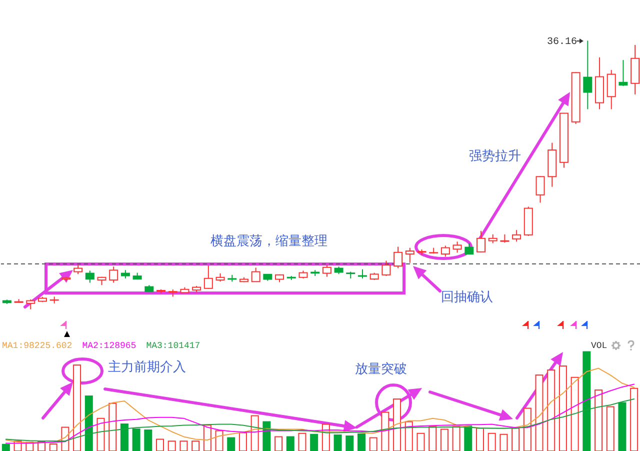 This screenshot has height=451, width=640. Describe the element at coordinates (147, 367) in the screenshot. I see `annotation: 主力前期介入` at that location.